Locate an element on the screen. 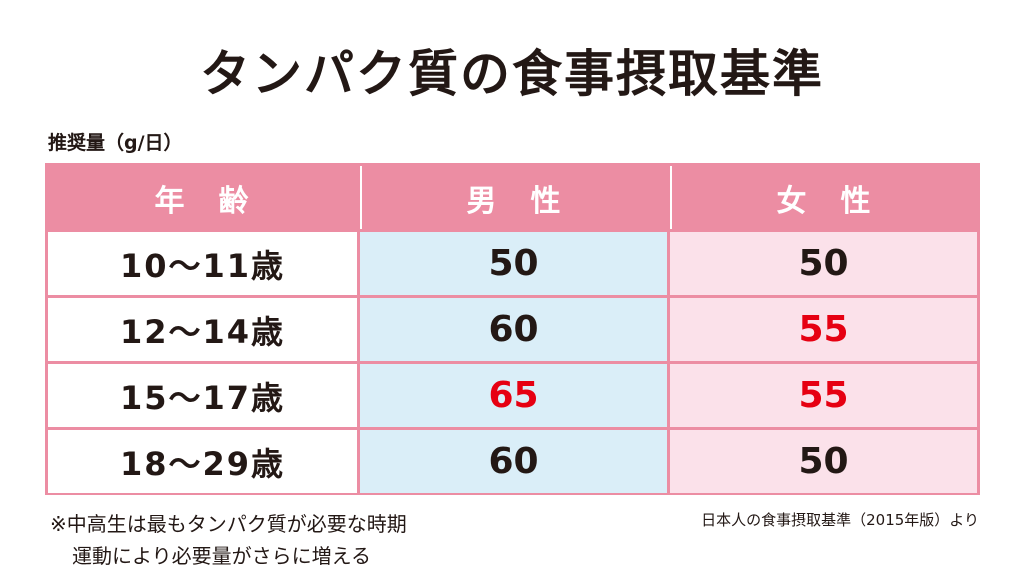 This screenshot has height=576, width=1024. male-value-highlight: 65 is located at coordinates (513, 395).